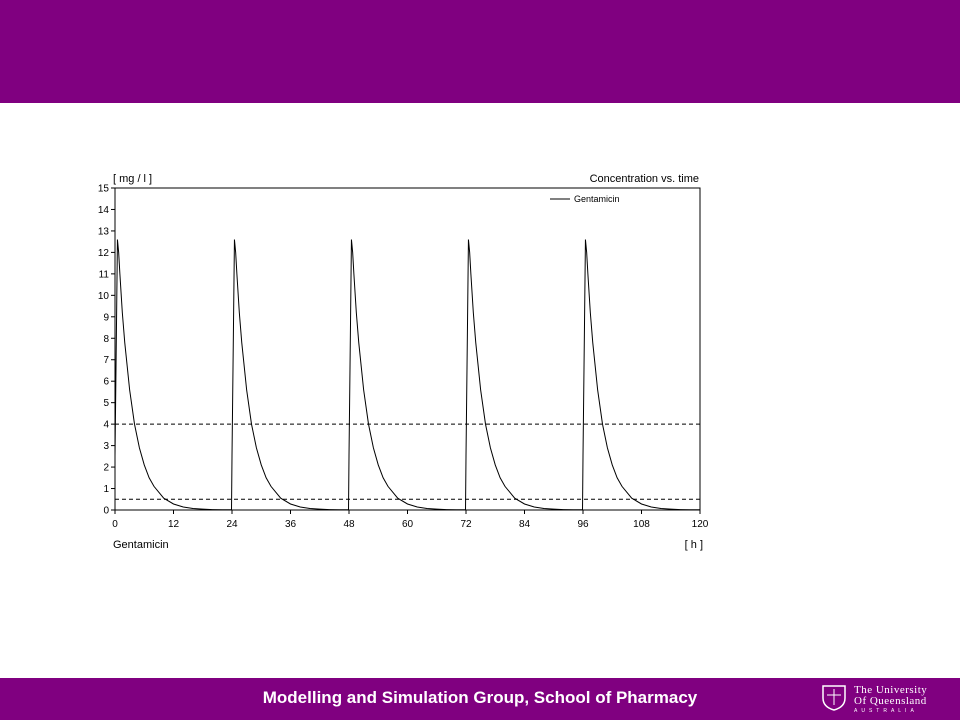  Describe the element at coordinates (106, 382) in the screenshot. I see `y-tick-label: 6` at that location.